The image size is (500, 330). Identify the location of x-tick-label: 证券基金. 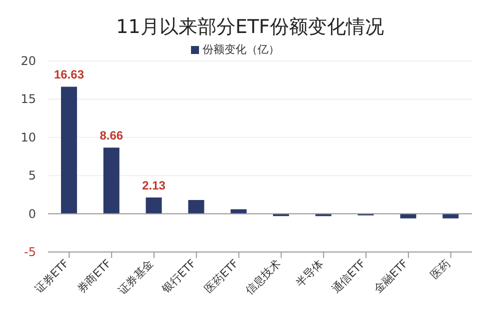
(136, 277).